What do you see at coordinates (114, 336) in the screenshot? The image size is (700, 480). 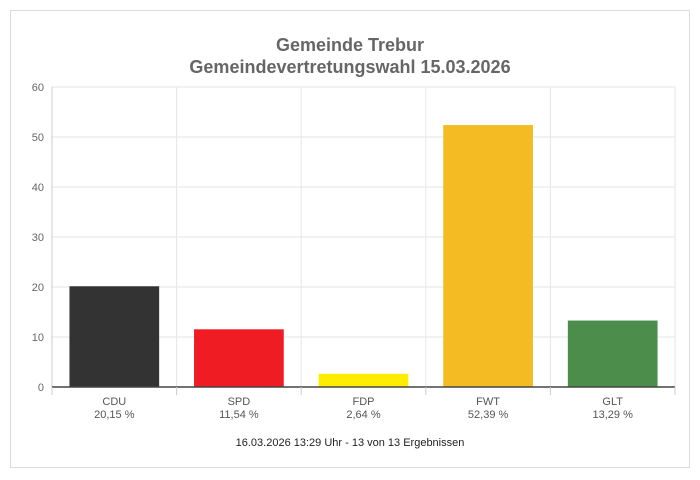 I see `bar-cdu` at bounding box center [114, 336].